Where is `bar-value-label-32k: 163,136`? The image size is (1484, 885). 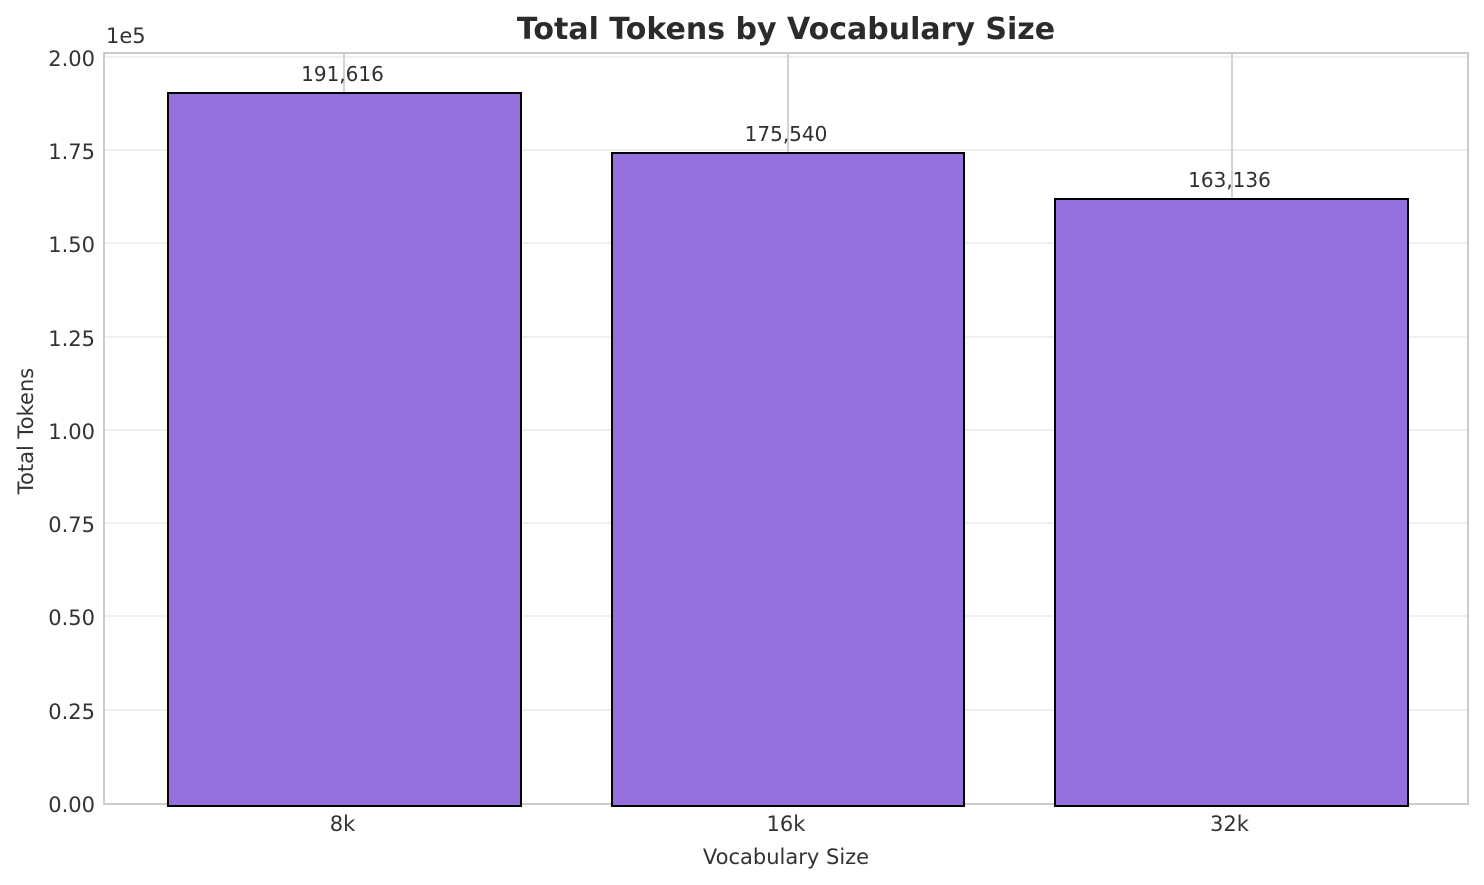 bar-value-label-32k: 163,136 is located at coordinates (1229, 180).